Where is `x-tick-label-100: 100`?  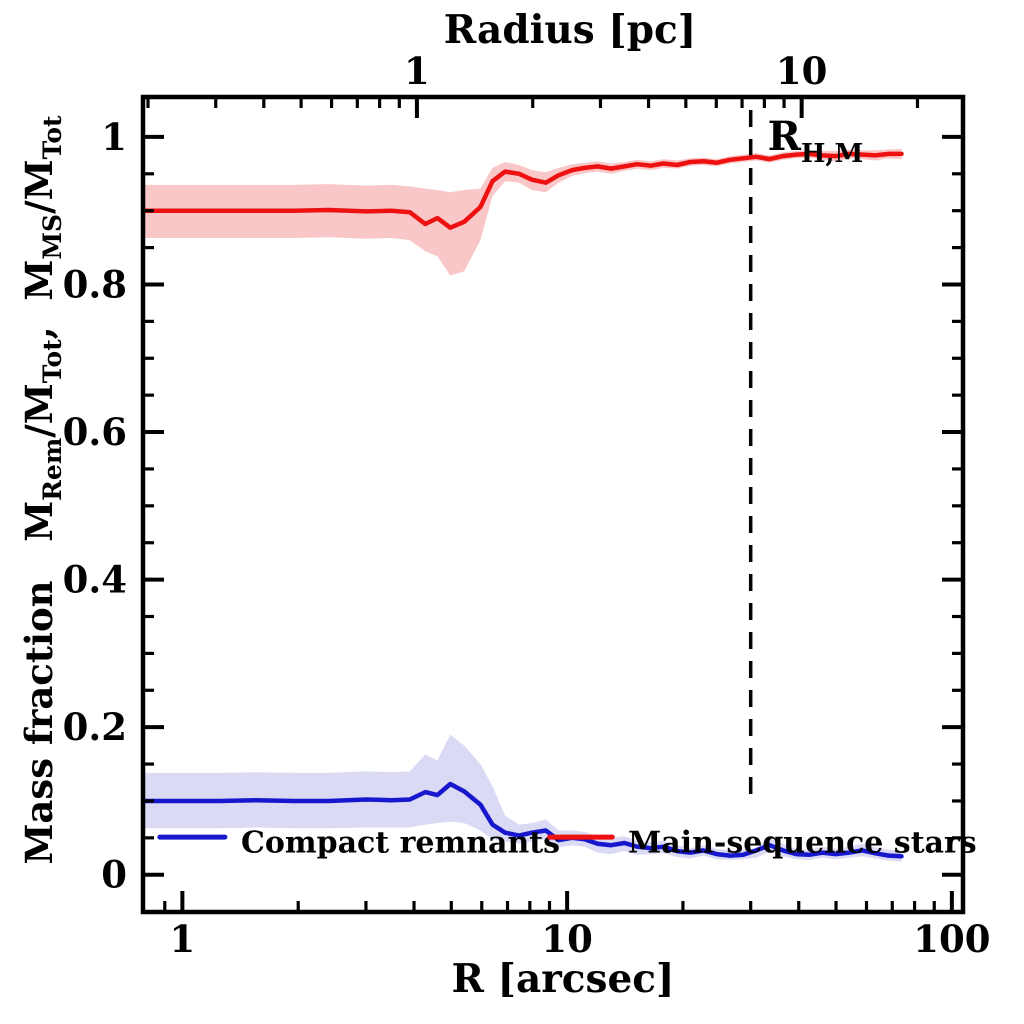 x-tick-label-100: 100 is located at coordinates (951, 939).